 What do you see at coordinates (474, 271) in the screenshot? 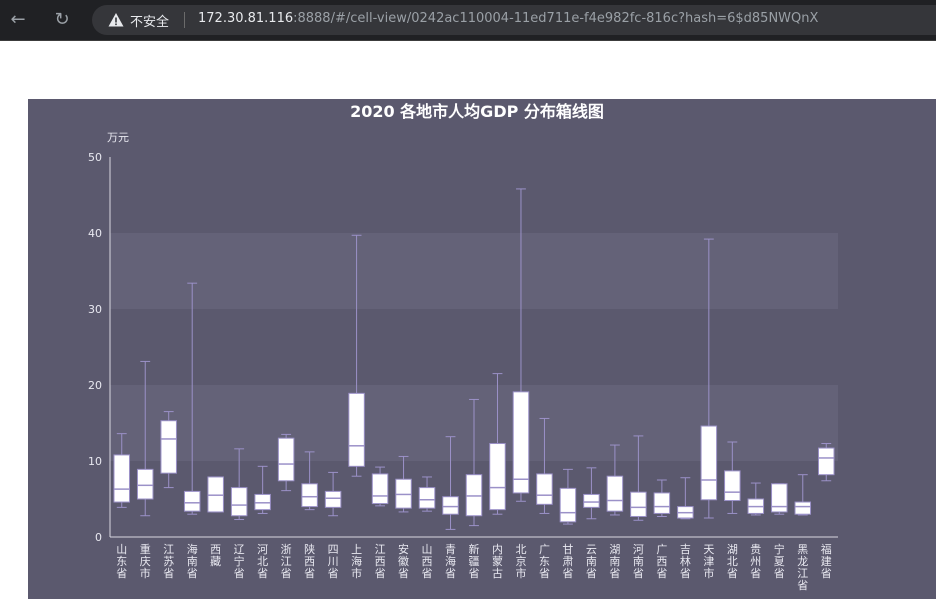
I see `grid-band` at bounding box center [474, 271].